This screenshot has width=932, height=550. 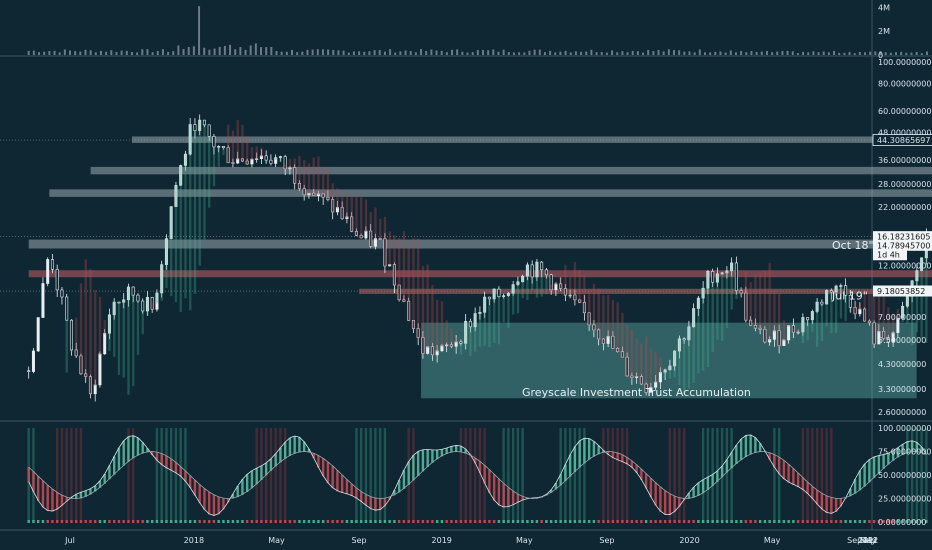 I want to click on price-label-box, so click(x=890, y=255).